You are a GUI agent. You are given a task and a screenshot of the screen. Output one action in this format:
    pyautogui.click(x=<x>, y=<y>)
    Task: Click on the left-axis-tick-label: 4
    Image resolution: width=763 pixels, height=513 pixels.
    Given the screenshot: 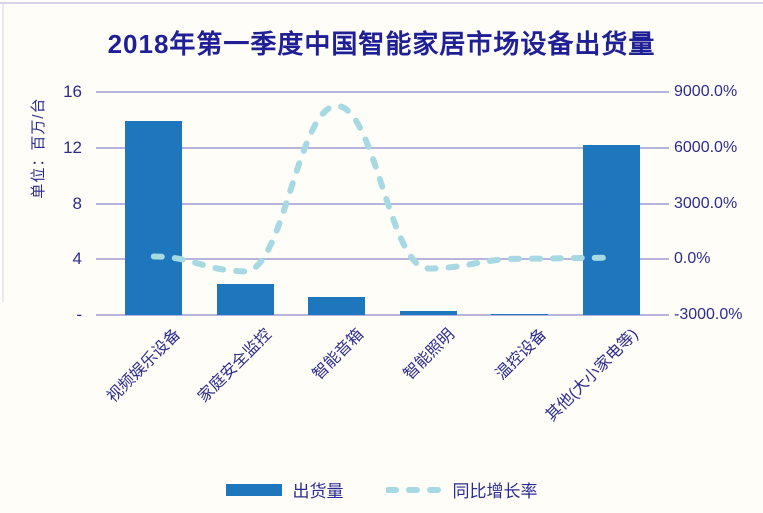 What is the action you would take?
    pyautogui.click(x=77, y=259)
    